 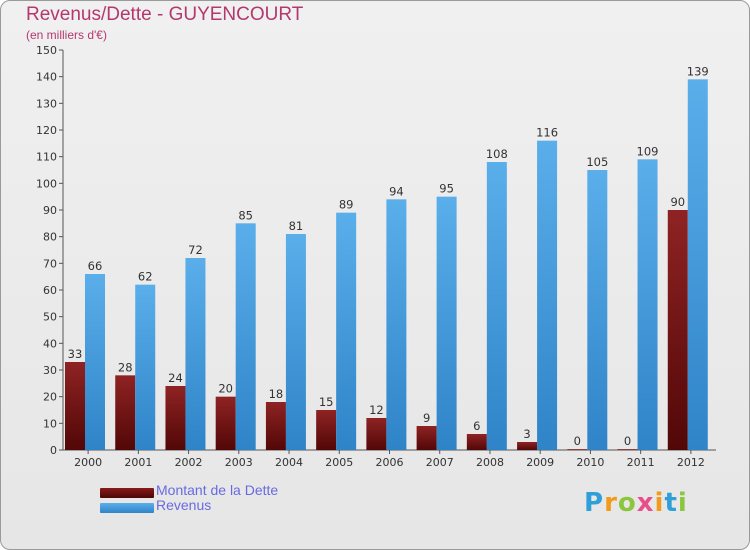 I want to click on data-label-dette: 33, so click(x=75, y=354).